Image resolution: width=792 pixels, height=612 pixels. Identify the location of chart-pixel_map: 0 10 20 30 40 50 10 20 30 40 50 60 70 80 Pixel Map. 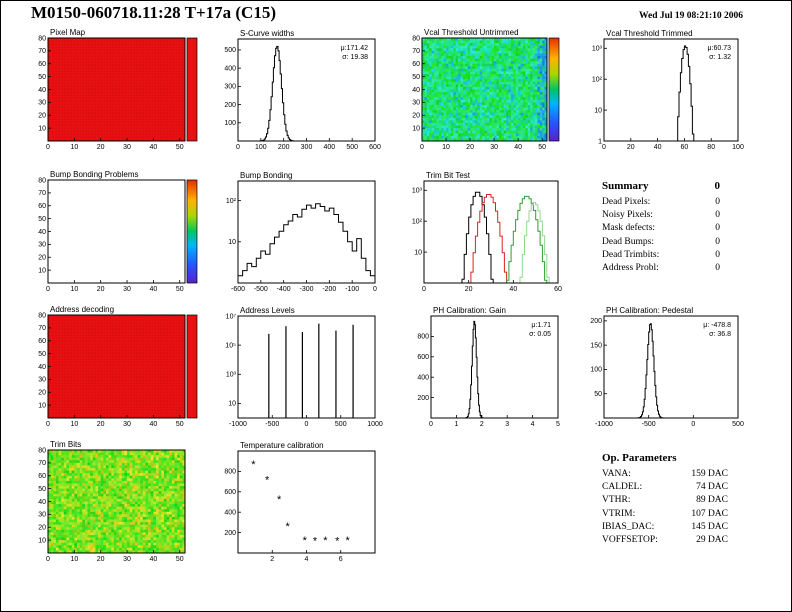
(118, 89).